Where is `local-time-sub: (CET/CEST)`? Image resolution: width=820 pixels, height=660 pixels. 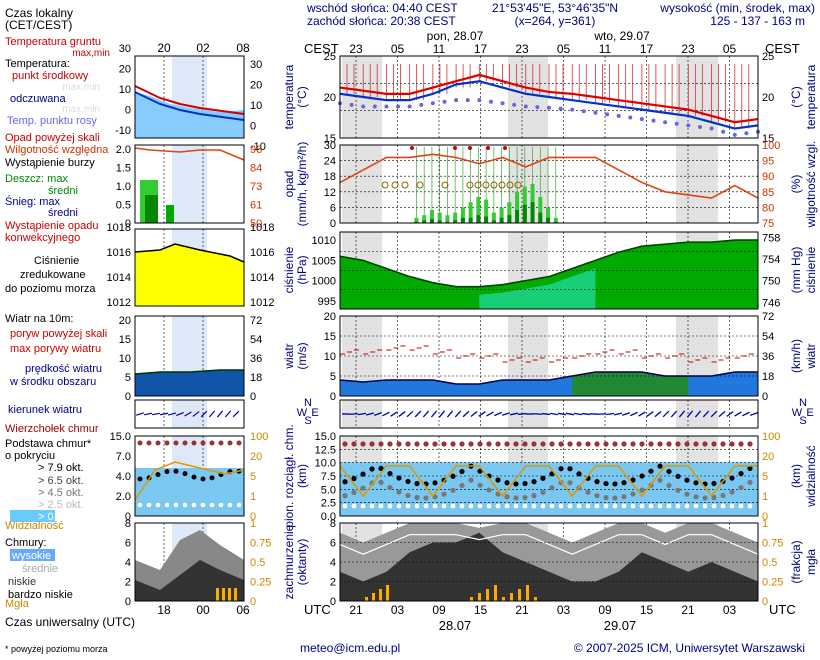
local-time-sub: (CET/CEST) is located at coordinates (38, 25).